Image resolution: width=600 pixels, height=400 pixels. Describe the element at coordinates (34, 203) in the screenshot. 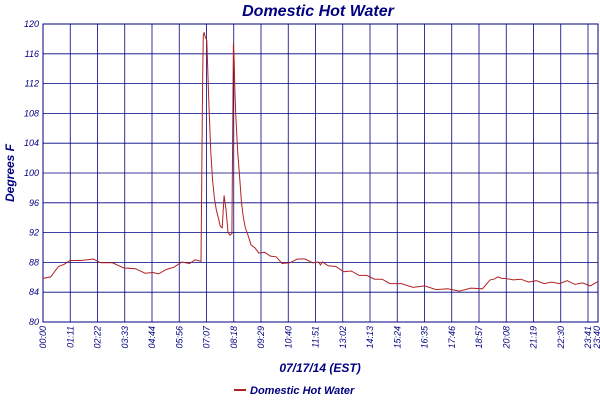

I see `y-tick-label: 96` at that location.